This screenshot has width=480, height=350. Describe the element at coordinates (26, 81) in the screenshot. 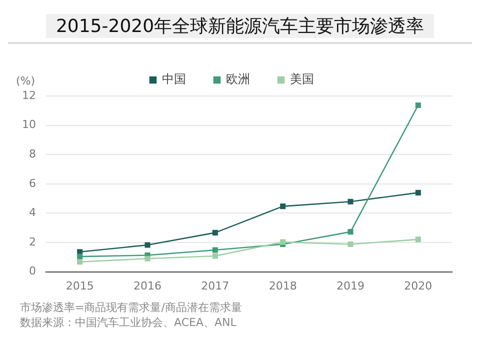

I see `y-axis-title: (%)` at that location.